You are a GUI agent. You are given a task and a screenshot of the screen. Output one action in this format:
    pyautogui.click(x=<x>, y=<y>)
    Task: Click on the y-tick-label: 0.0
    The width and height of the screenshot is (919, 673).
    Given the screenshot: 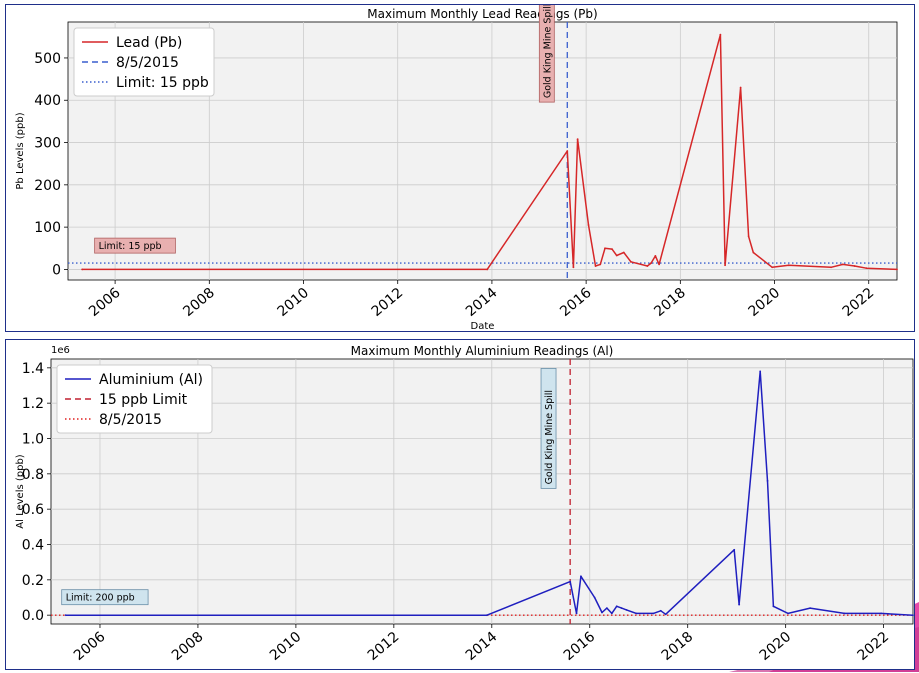 What is the action you would take?
    pyautogui.click(x=33, y=616)
    